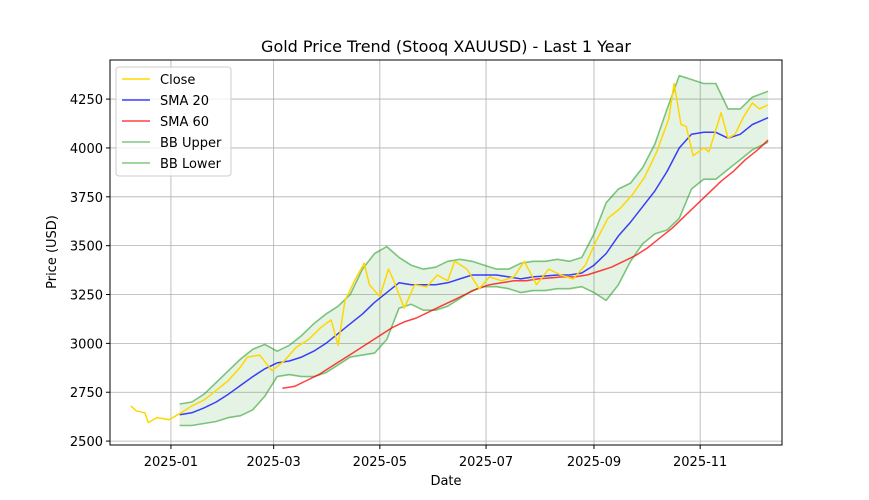 This screenshot has height=500, width=869. I want to click on y-tick-label: 3250, so click(86, 296).